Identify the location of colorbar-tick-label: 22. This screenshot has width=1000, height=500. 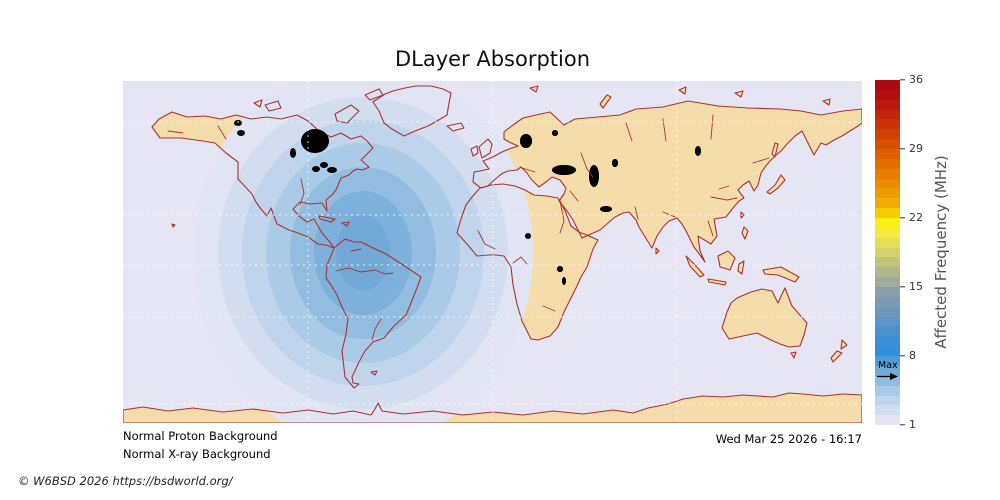
(916, 217).